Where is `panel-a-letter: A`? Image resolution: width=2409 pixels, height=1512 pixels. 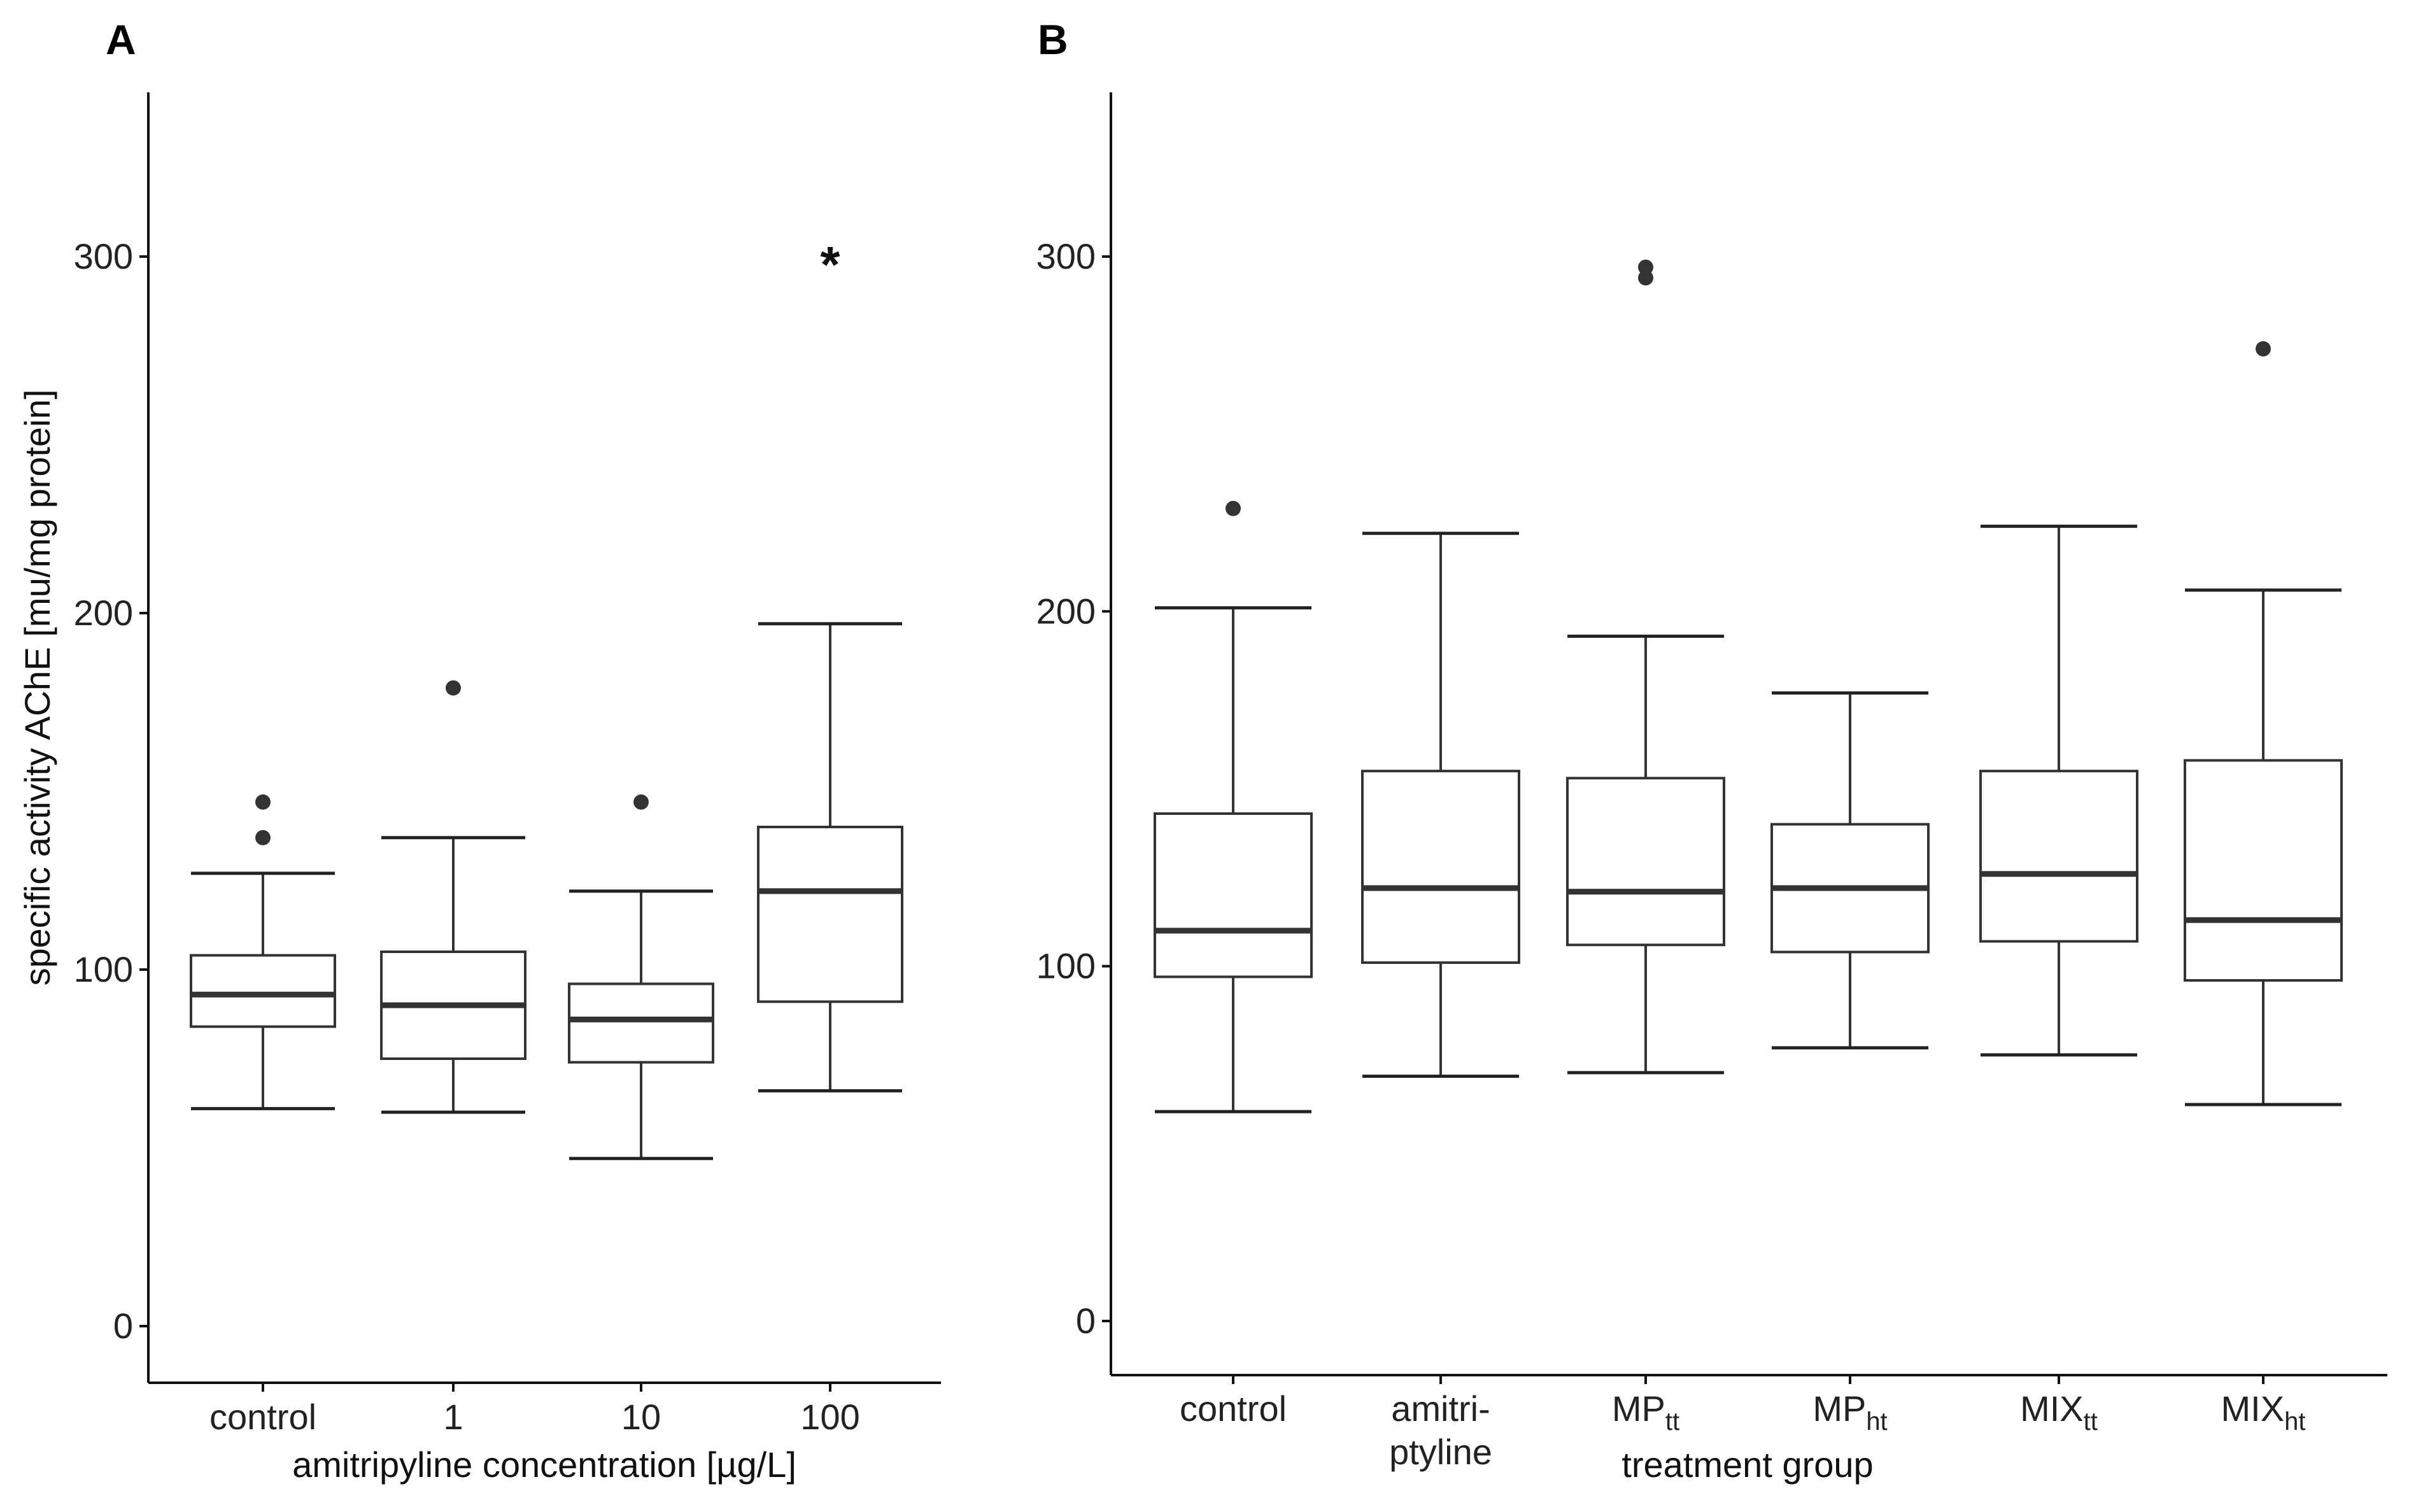 panel-a-letter: A is located at coordinates (121, 39).